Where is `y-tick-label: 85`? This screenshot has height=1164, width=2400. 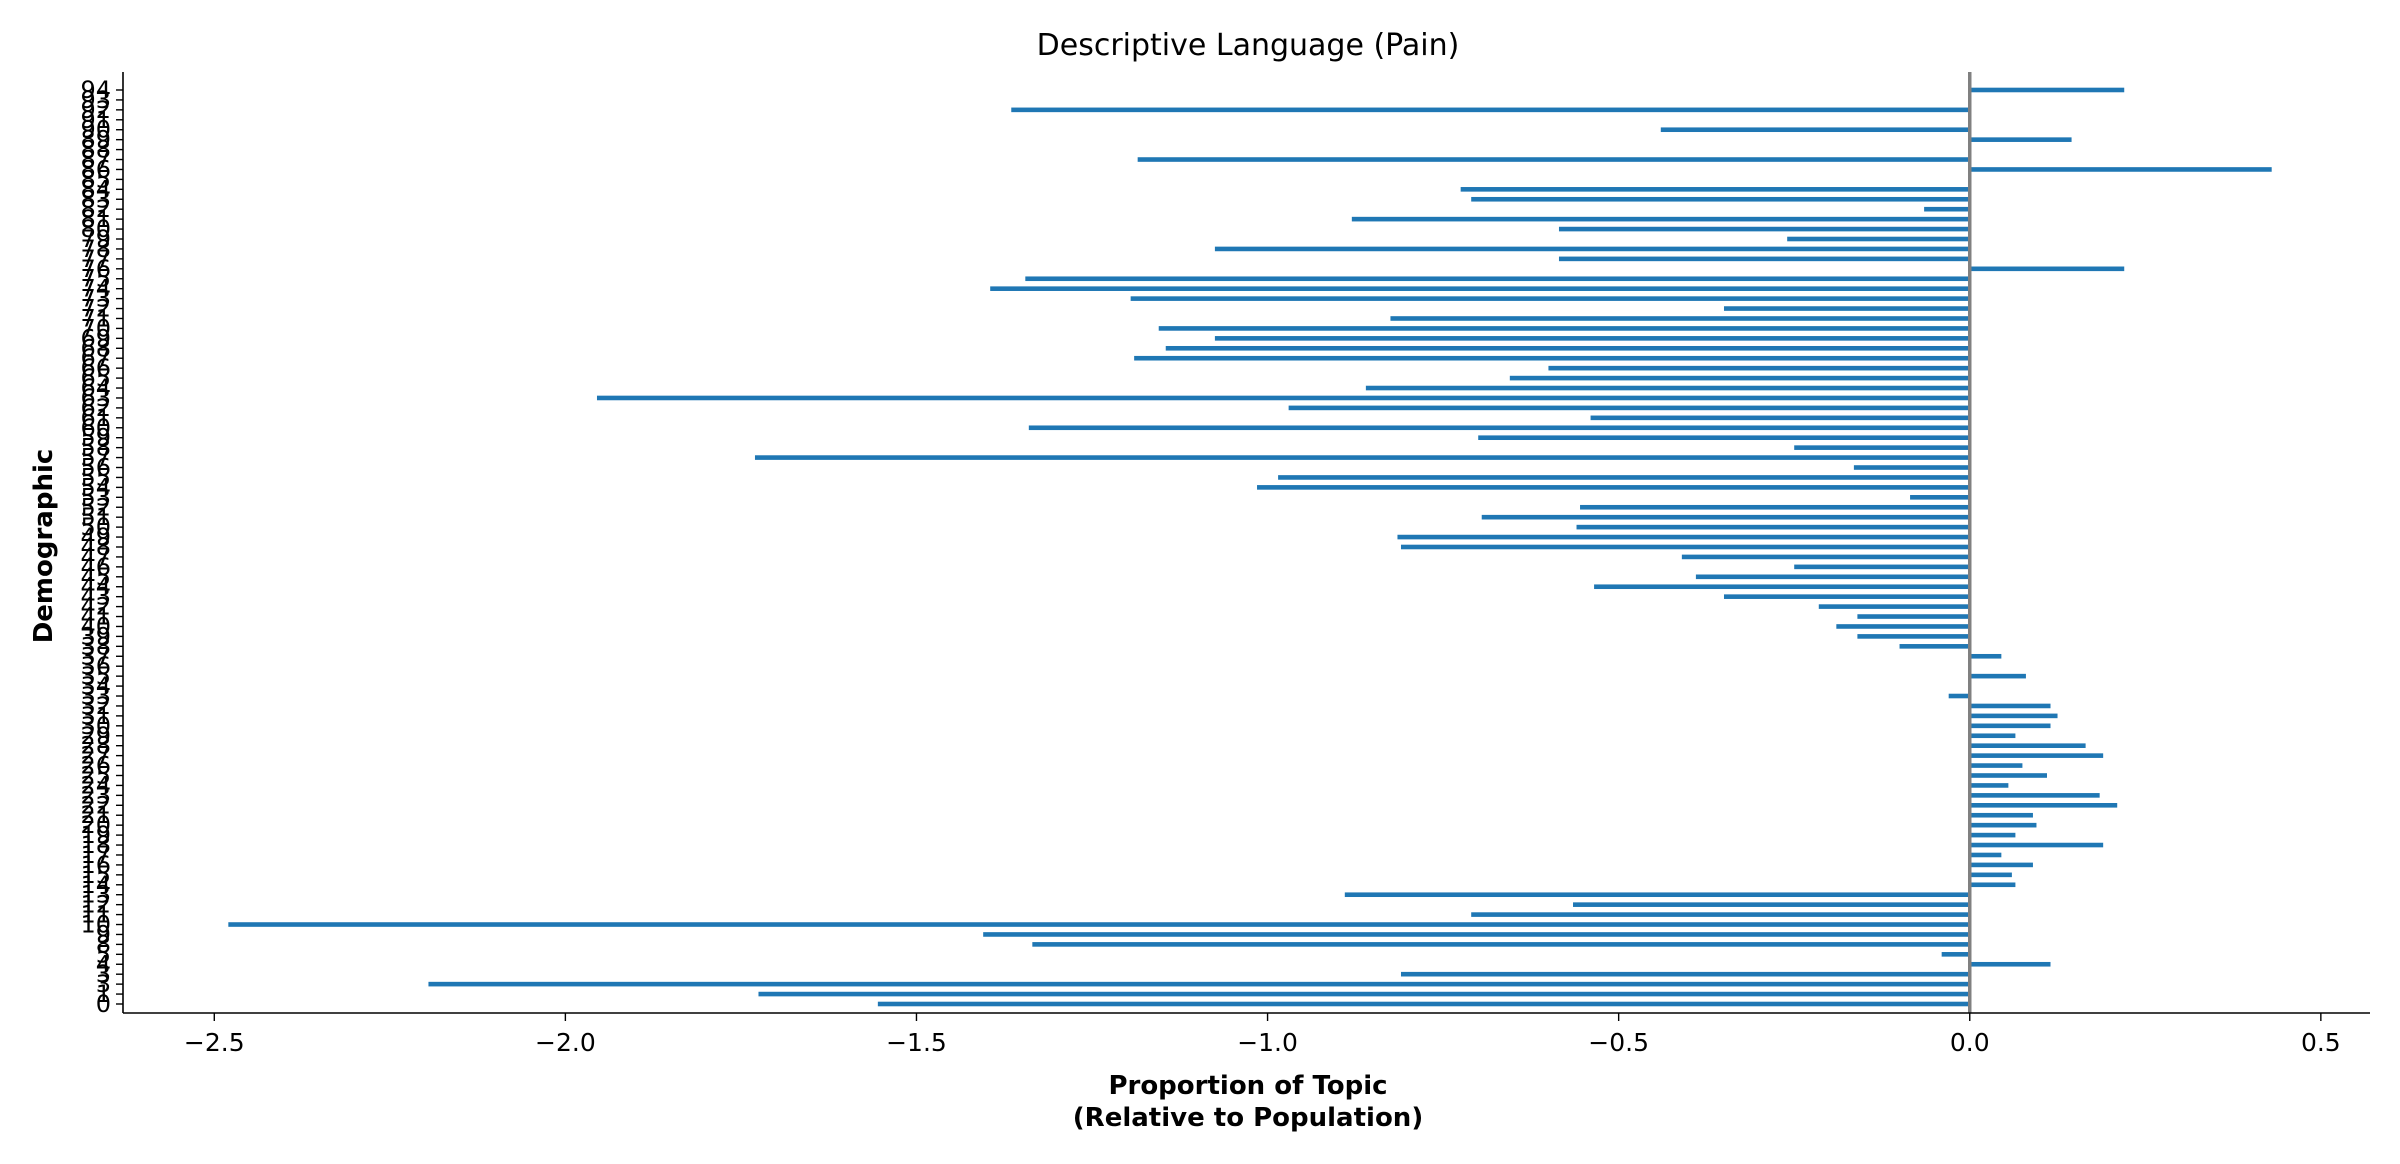 y-tick-label: 85 is located at coordinates (95, 179).